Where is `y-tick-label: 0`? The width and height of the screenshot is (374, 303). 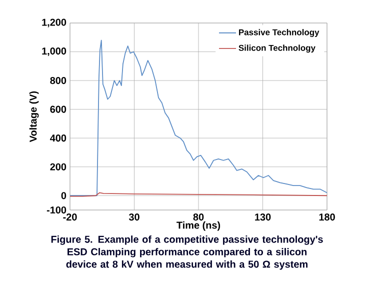 y-tick-label: 0 is located at coordinates (63, 196).